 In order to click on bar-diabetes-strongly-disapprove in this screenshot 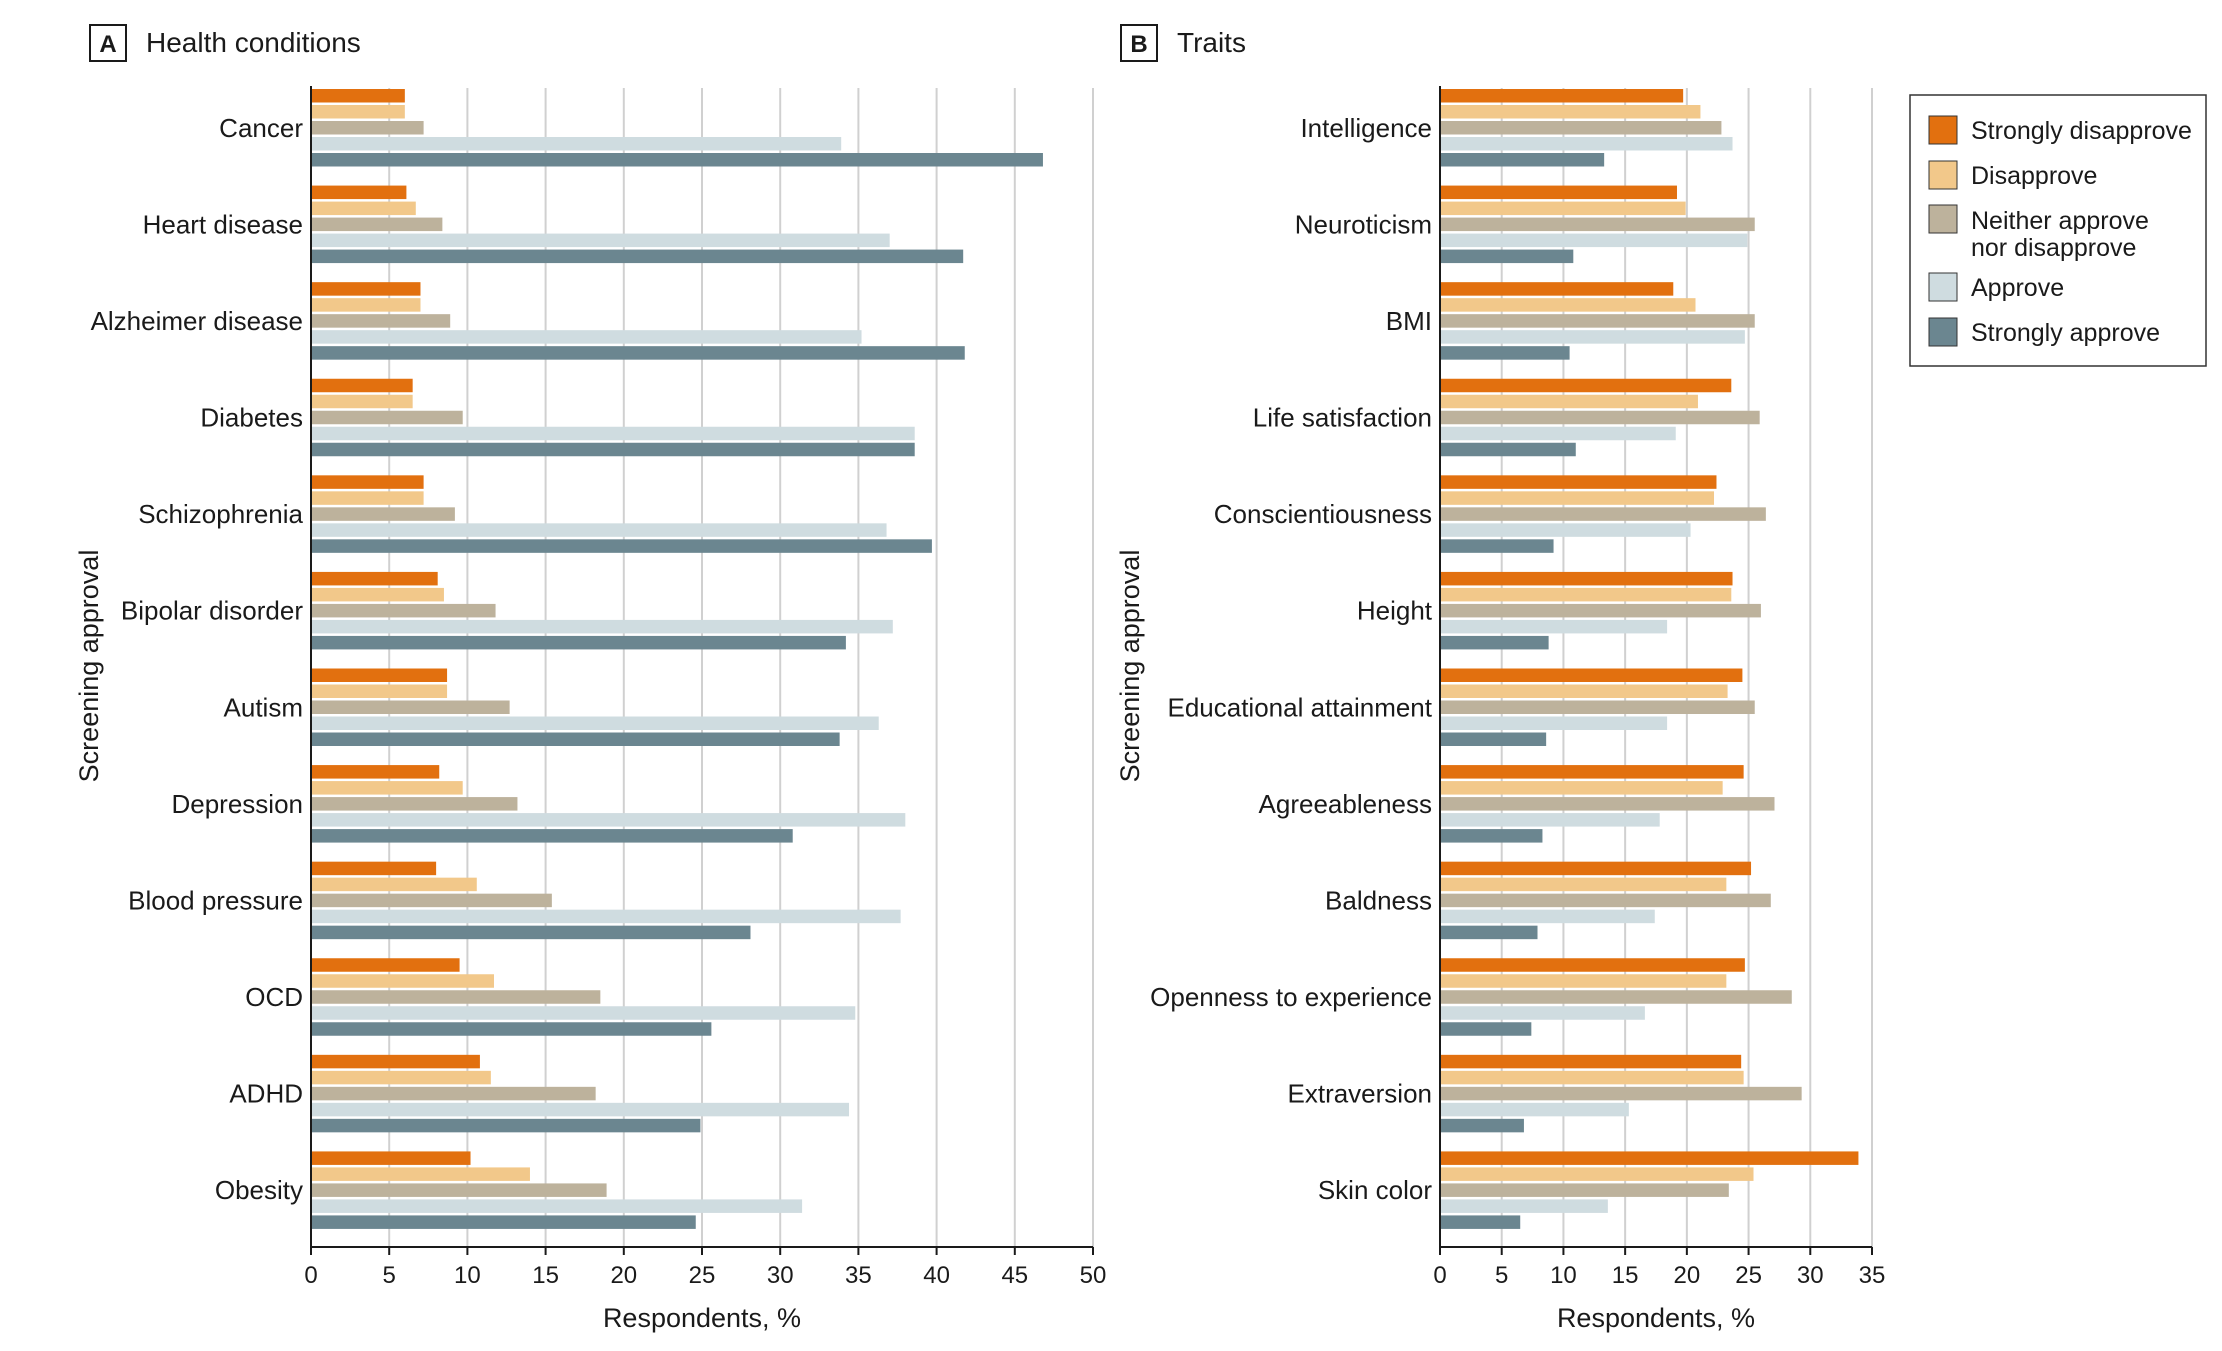, I will do `click(362, 385)`.